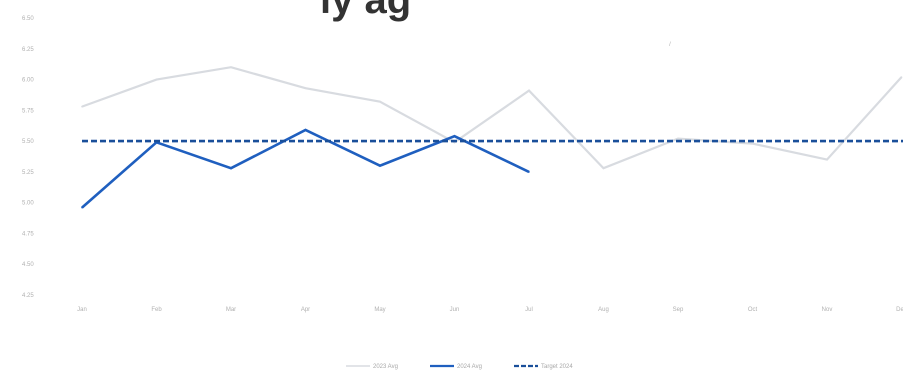  Describe the element at coordinates (28, 50) in the screenshot. I see `y-tick-label: 6.25` at that location.